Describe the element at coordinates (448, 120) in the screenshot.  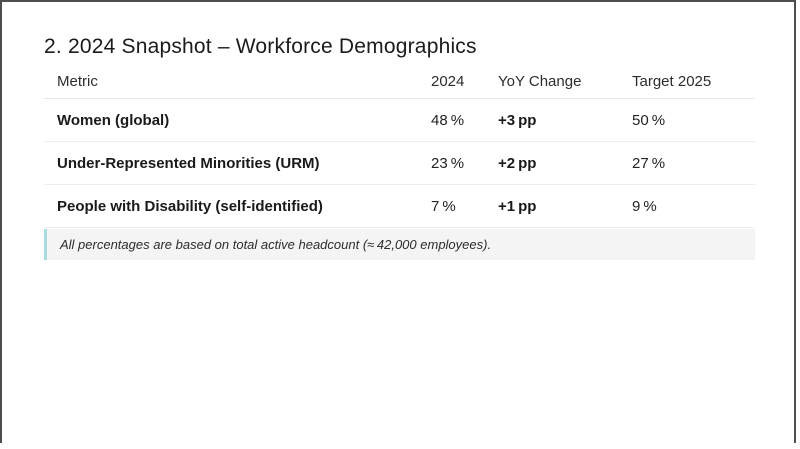
I see `value-2024: 48 %` at that location.